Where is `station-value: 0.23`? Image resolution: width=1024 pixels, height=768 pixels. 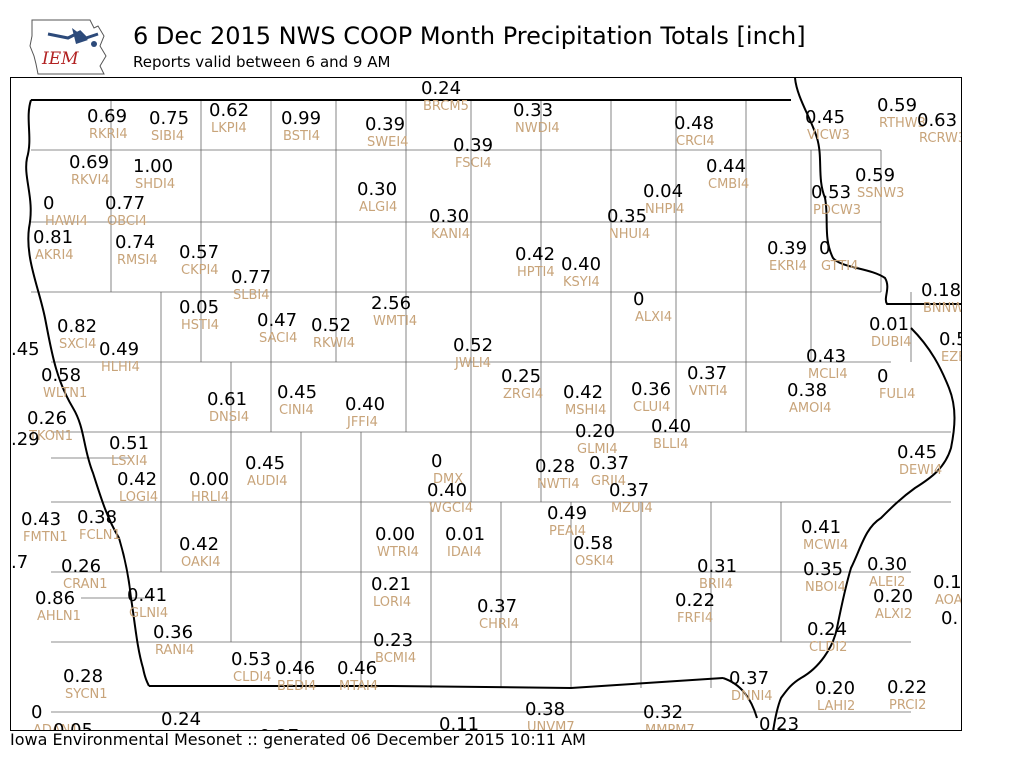 station-value: 0.23 is located at coordinates (393, 640).